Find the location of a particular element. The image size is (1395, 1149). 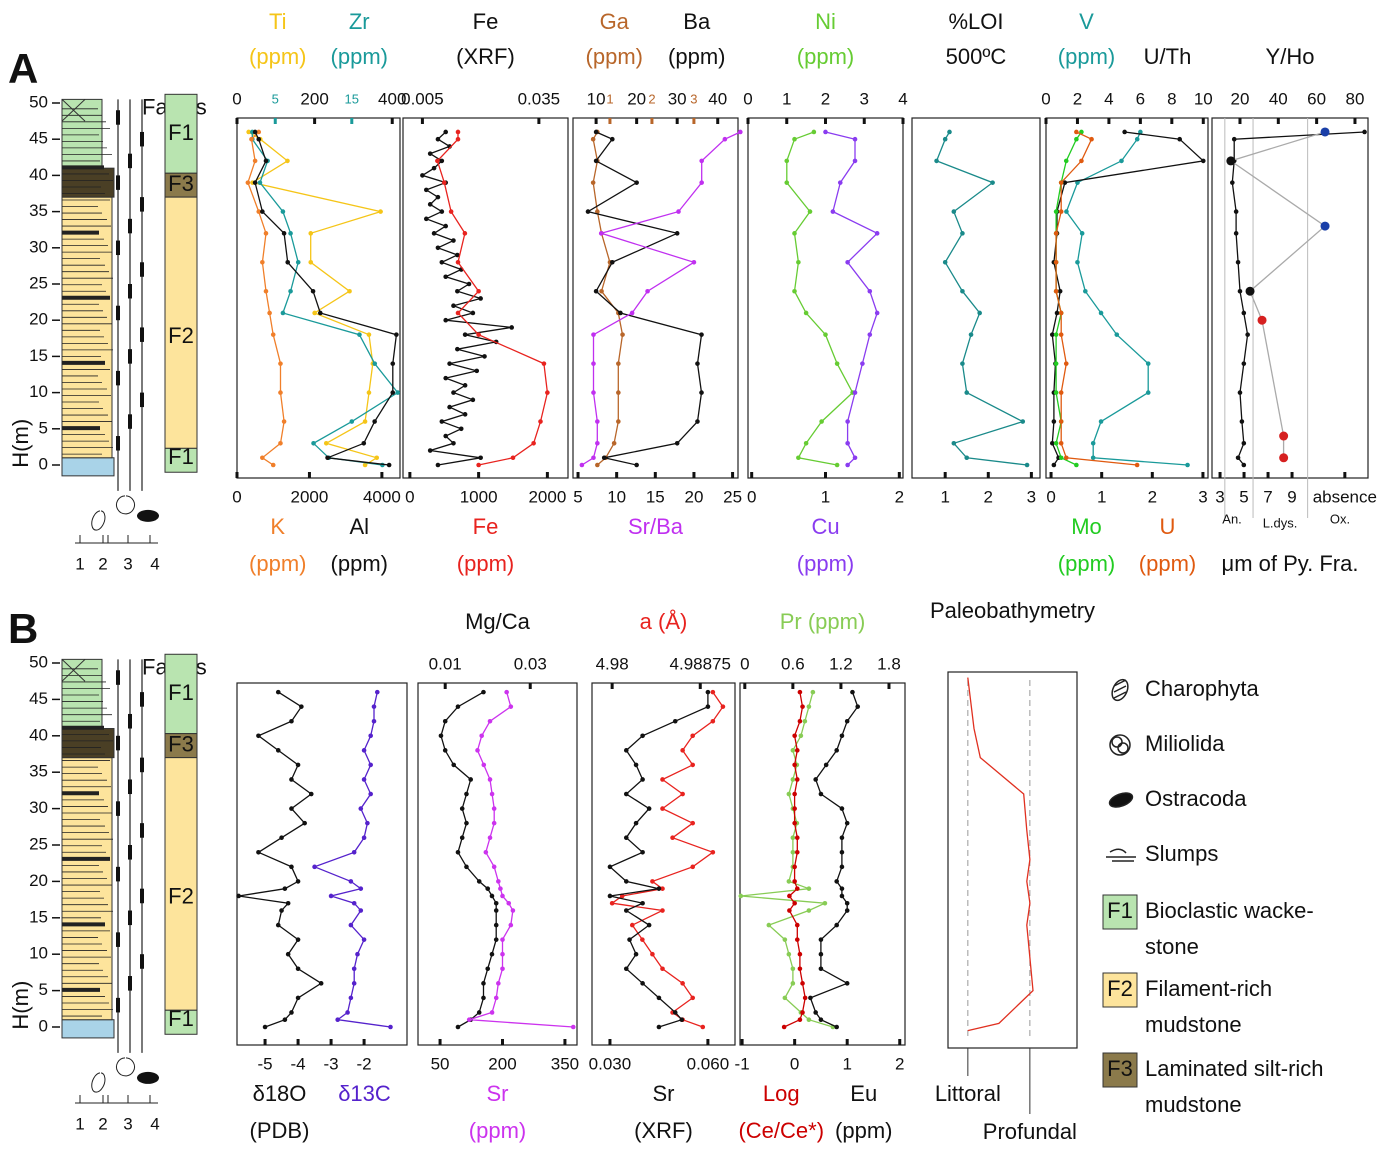

x-tick-label: 20 is located at coordinates (693, 496).